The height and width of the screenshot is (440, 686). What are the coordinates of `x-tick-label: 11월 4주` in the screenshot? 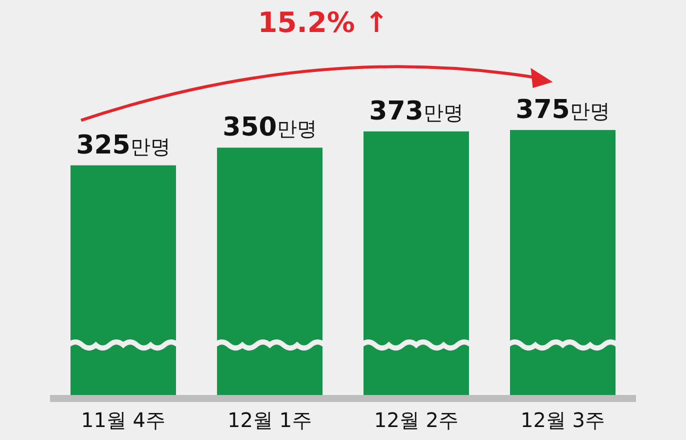 It's located at (123, 420).